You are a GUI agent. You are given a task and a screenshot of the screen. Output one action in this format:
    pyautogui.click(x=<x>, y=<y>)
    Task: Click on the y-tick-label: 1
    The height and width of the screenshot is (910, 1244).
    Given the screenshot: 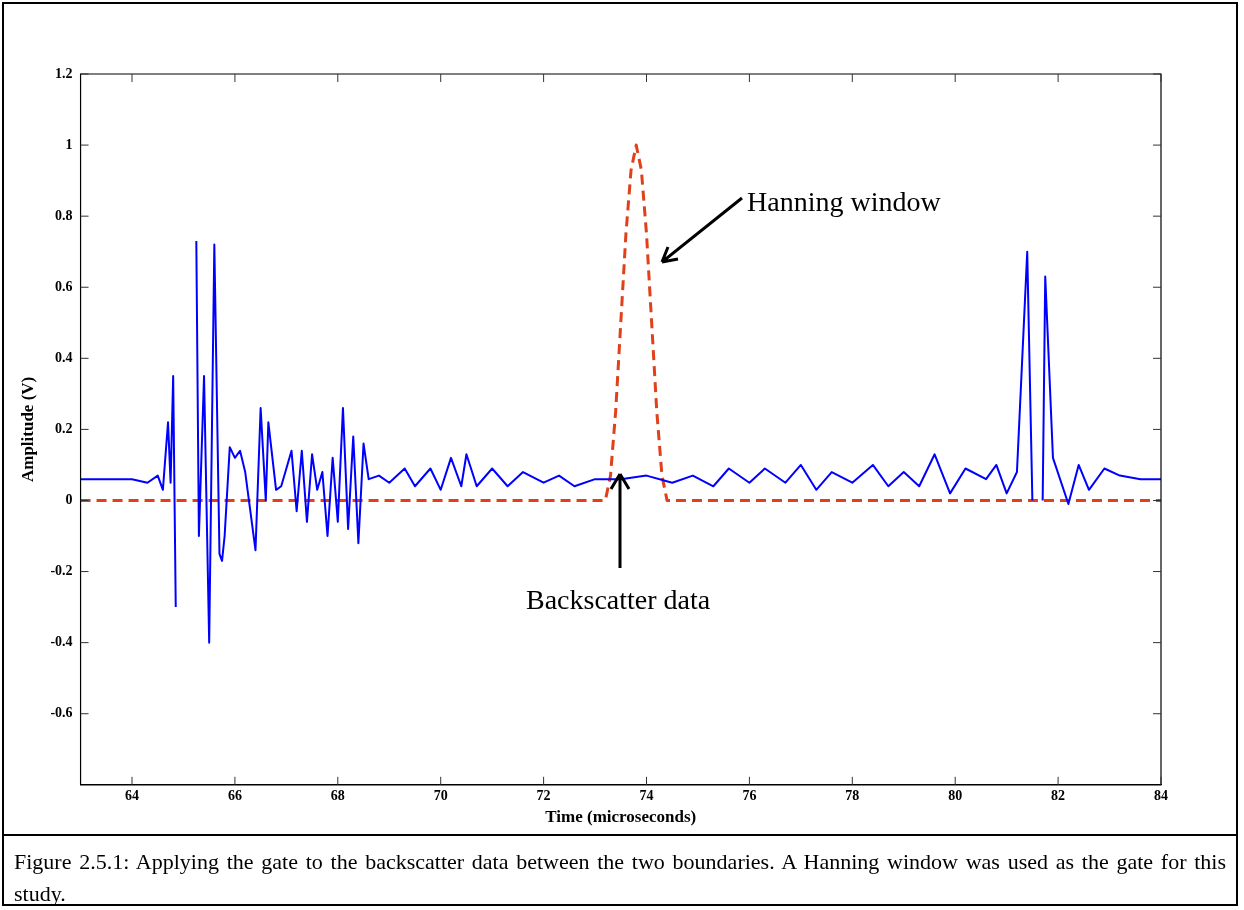 What is the action you would take?
    pyautogui.click(x=69, y=144)
    